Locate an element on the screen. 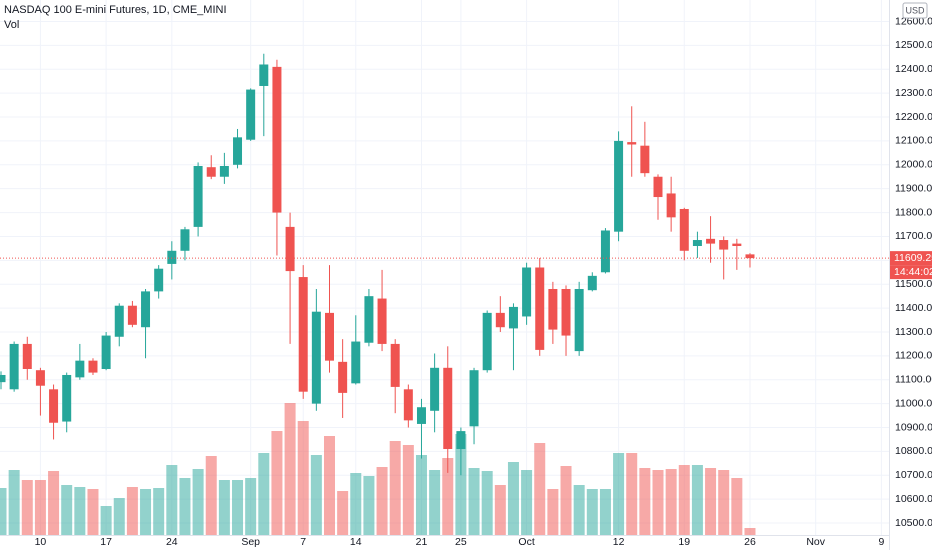  x-tick-label: 21 is located at coordinates (422, 542).